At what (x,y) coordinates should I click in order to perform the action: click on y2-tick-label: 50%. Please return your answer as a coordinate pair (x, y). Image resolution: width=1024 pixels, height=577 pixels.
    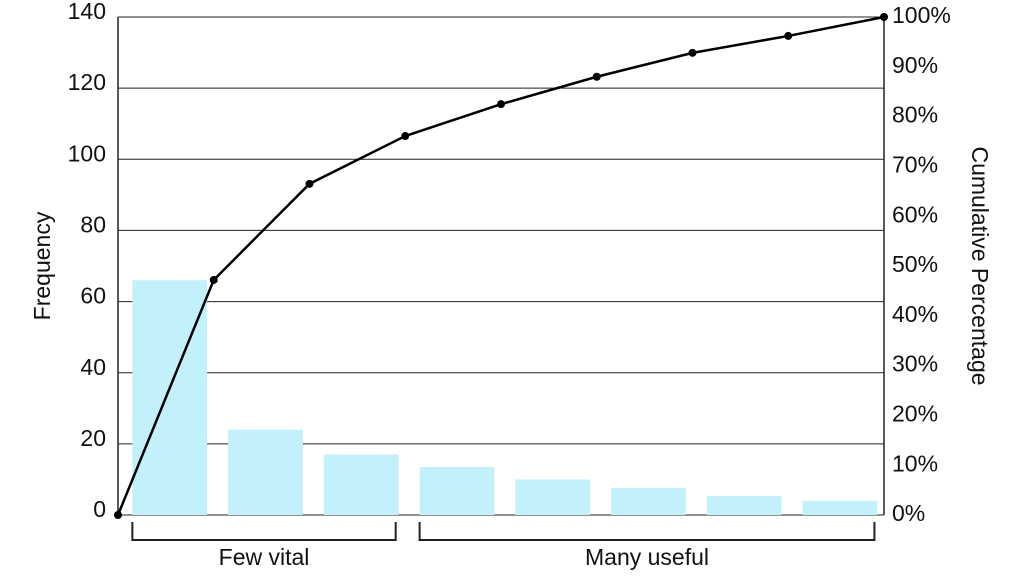
    Looking at the image, I should click on (915, 264).